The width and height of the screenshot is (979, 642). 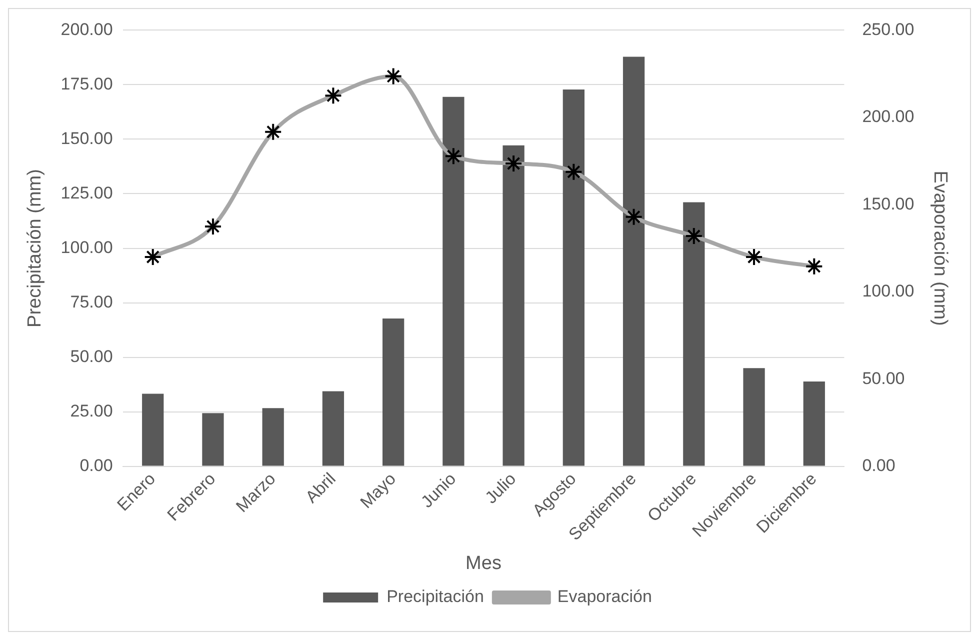 What do you see at coordinates (888, 29) in the screenshot?
I see `y2-tick-label: 250.00` at bounding box center [888, 29].